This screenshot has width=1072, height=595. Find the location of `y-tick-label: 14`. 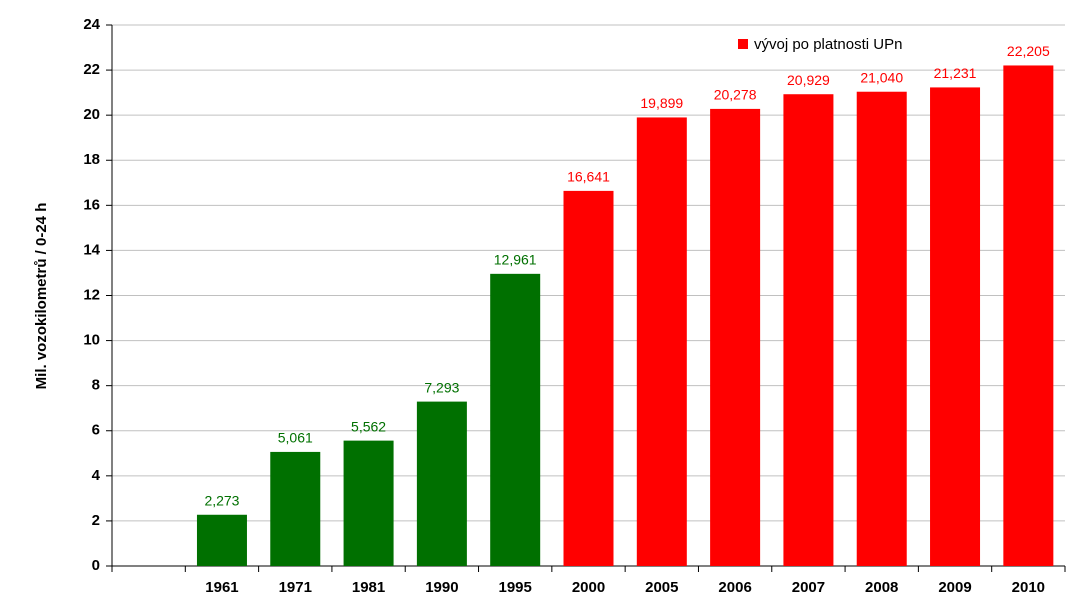

y-tick-label: 14 is located at coordinates (91, 249).